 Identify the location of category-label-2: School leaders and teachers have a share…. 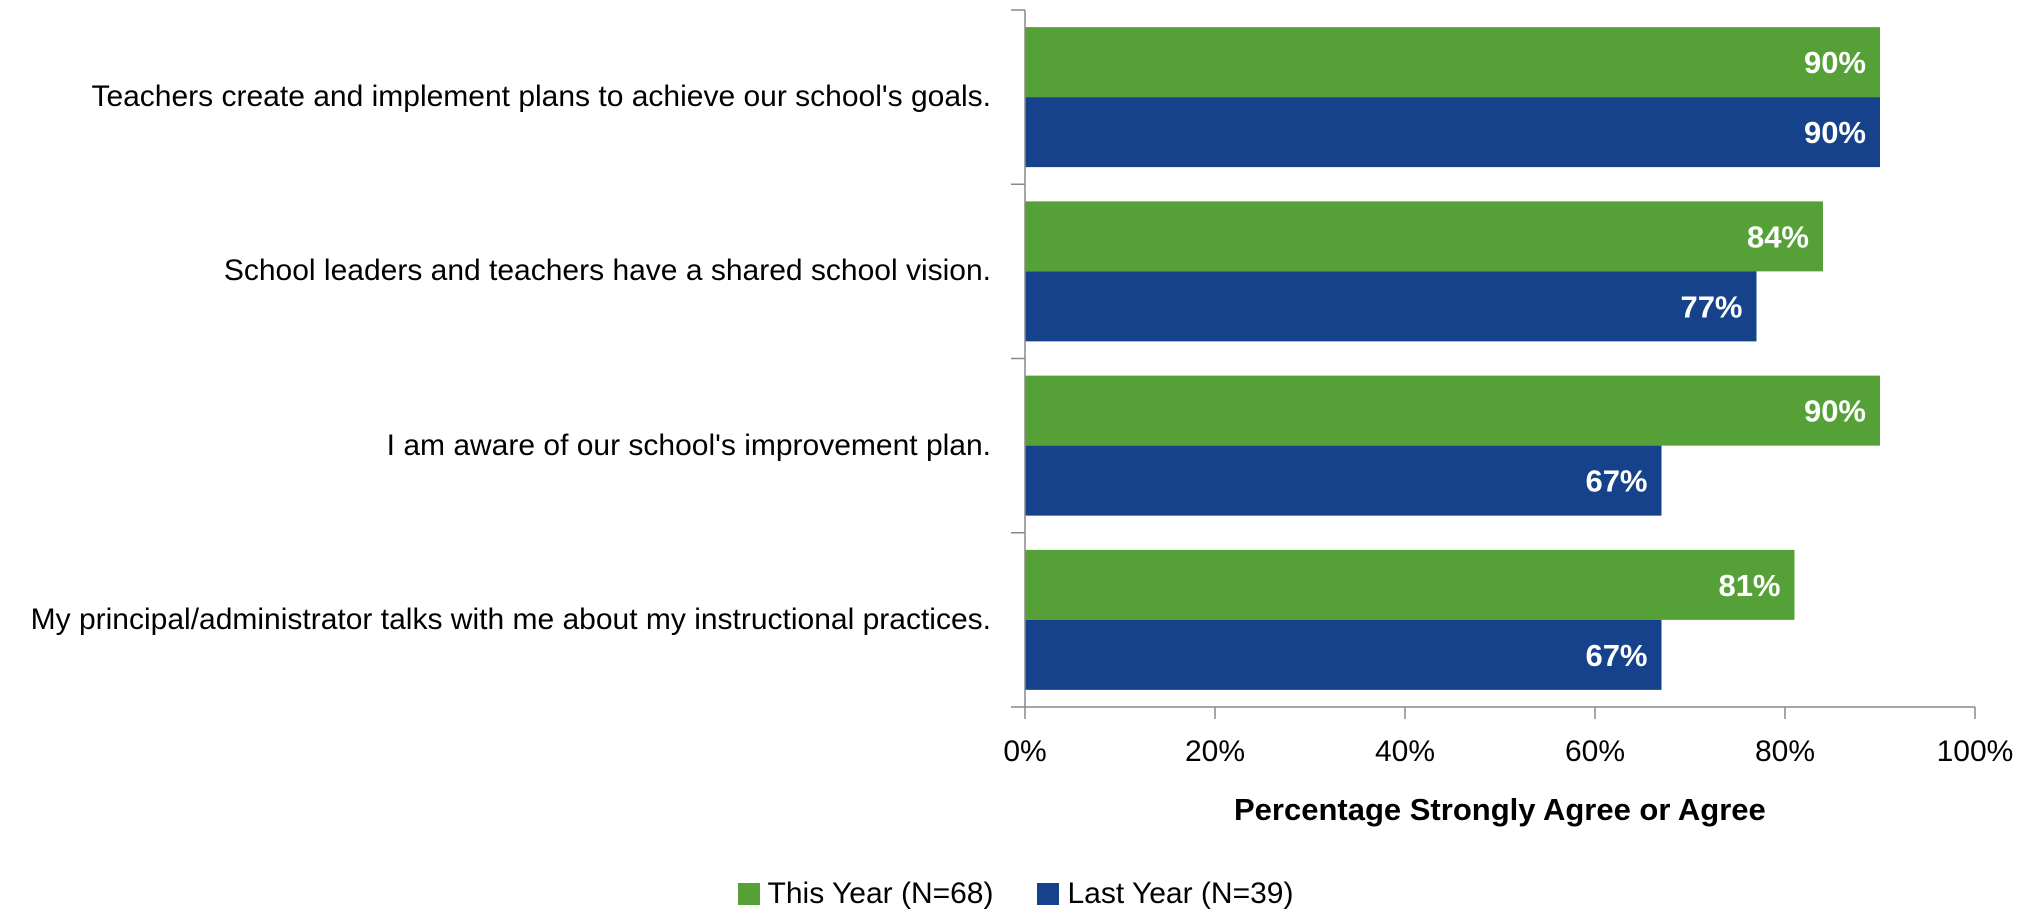
(607, 271).